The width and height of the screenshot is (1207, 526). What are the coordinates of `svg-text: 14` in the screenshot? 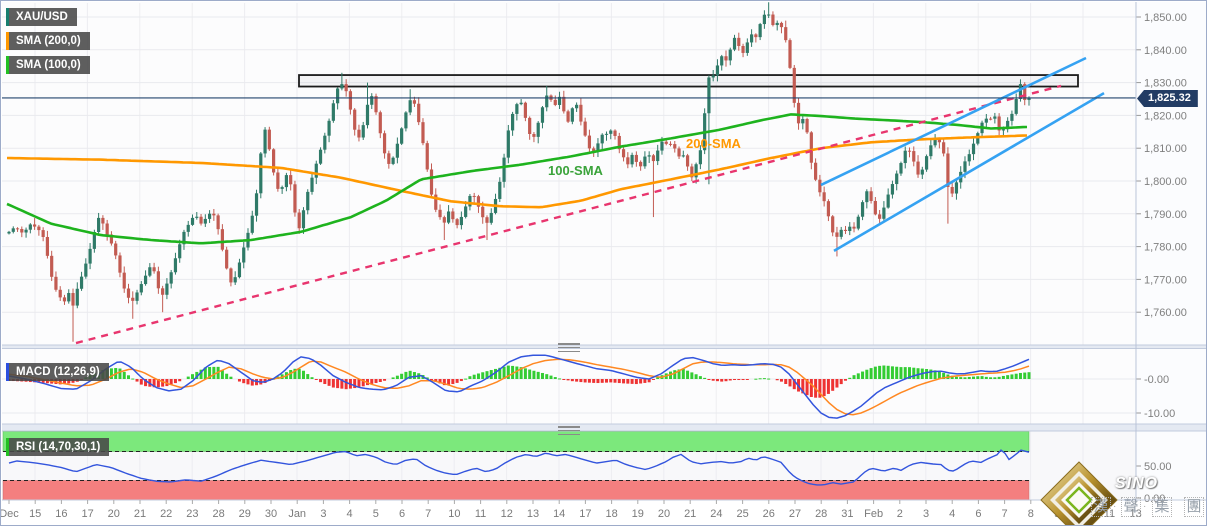 It's located at (559, 514).